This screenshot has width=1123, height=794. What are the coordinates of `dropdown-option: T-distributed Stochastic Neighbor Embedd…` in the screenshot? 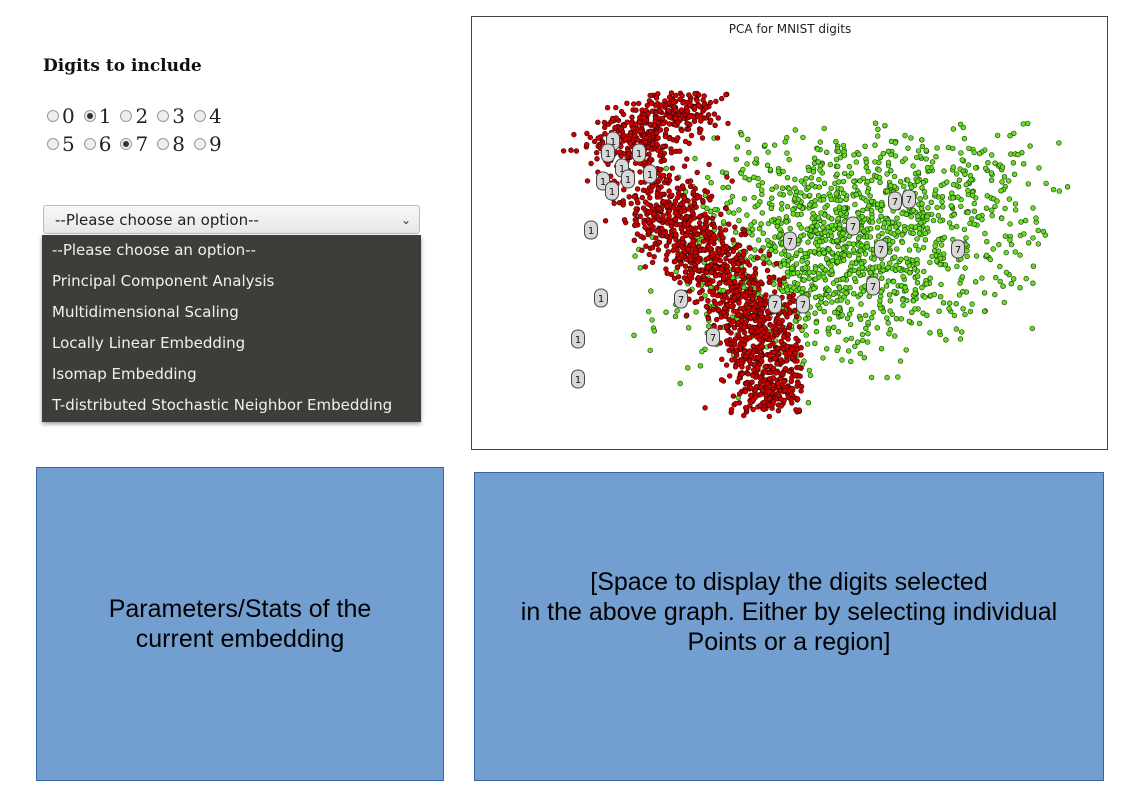 It's located at (222, 405).